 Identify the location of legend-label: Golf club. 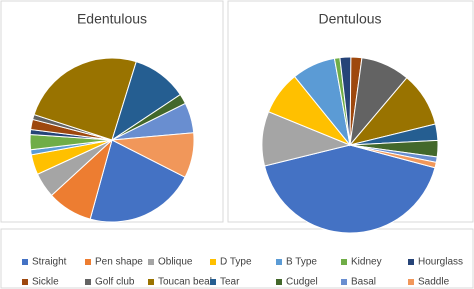
(115, 282).